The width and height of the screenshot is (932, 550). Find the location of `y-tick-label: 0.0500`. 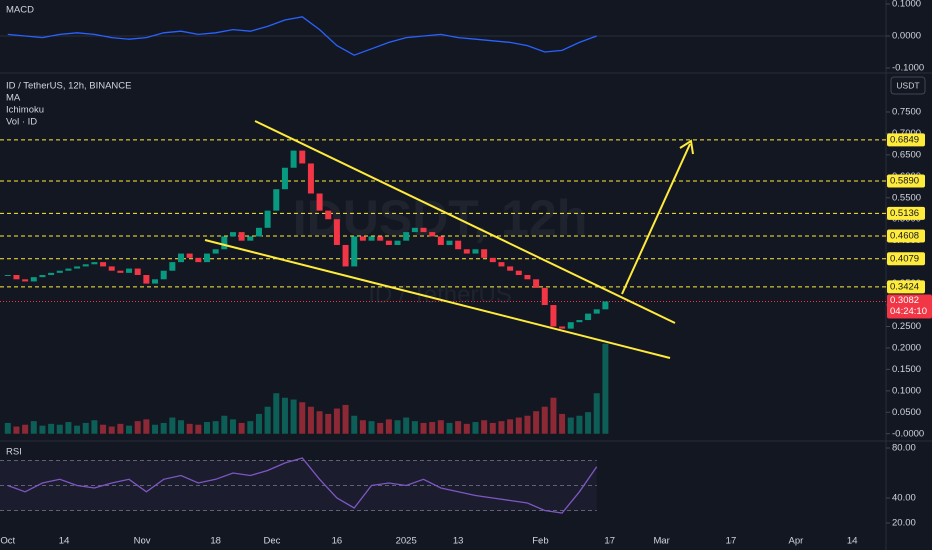

y-tick-label: 0.0500 is located at coordinates (906, 412).